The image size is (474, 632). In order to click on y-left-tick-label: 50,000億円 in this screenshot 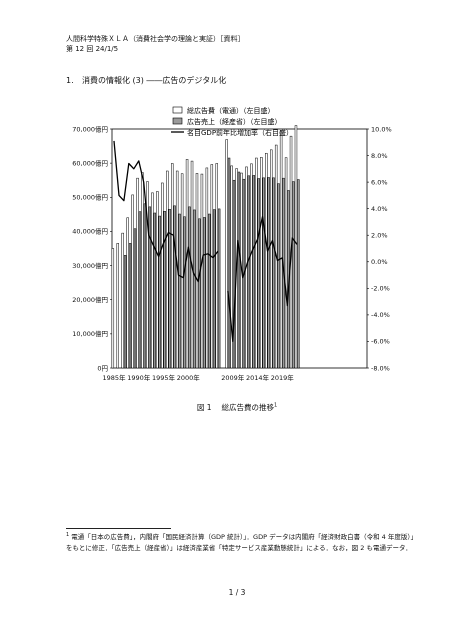, I will do `click(90, 197)`.